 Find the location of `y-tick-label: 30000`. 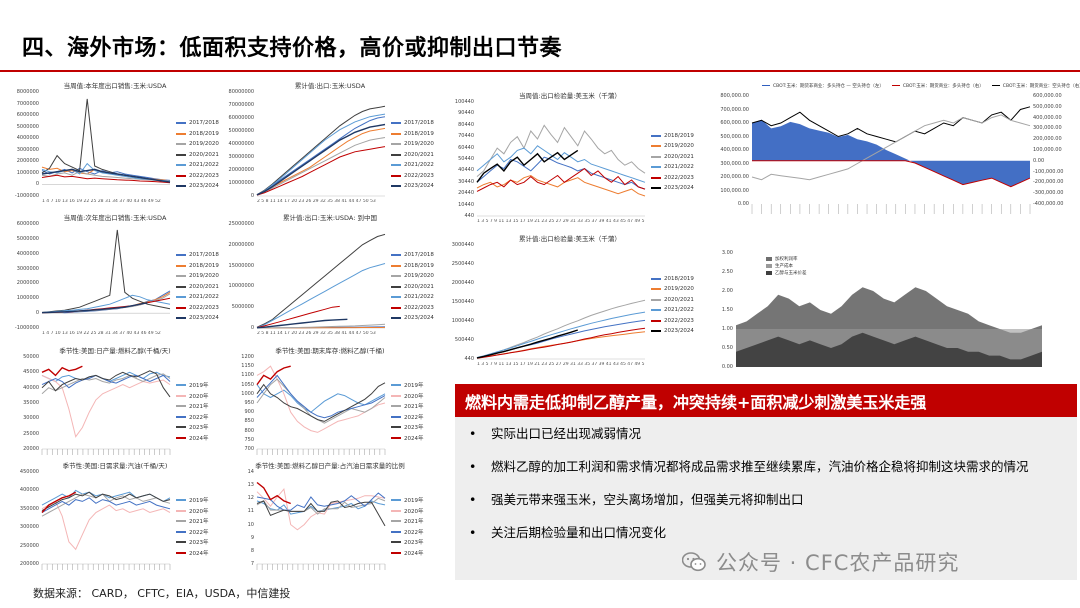

y-tick-label: 30000 is located at coordinates (31, 418).